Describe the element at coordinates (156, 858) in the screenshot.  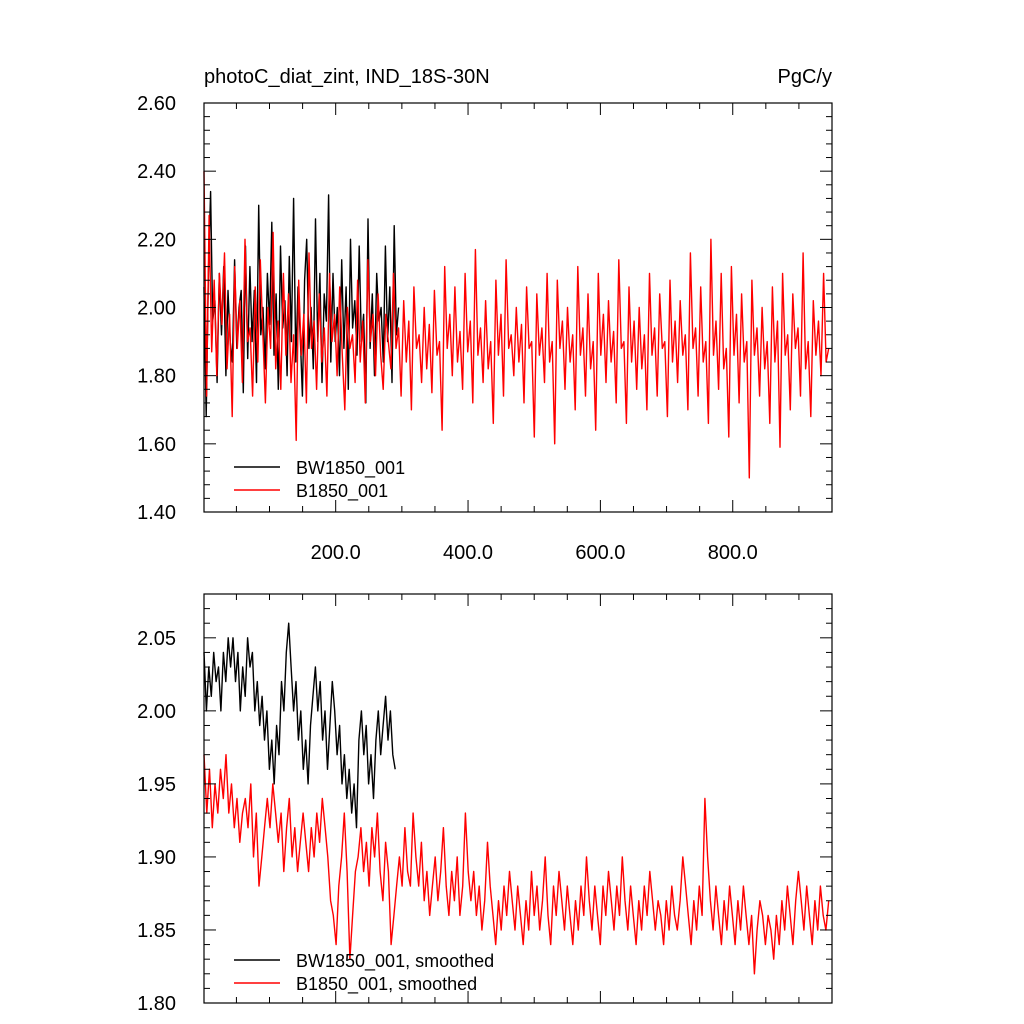
I see `y-tick-label: 1.90` at that location.